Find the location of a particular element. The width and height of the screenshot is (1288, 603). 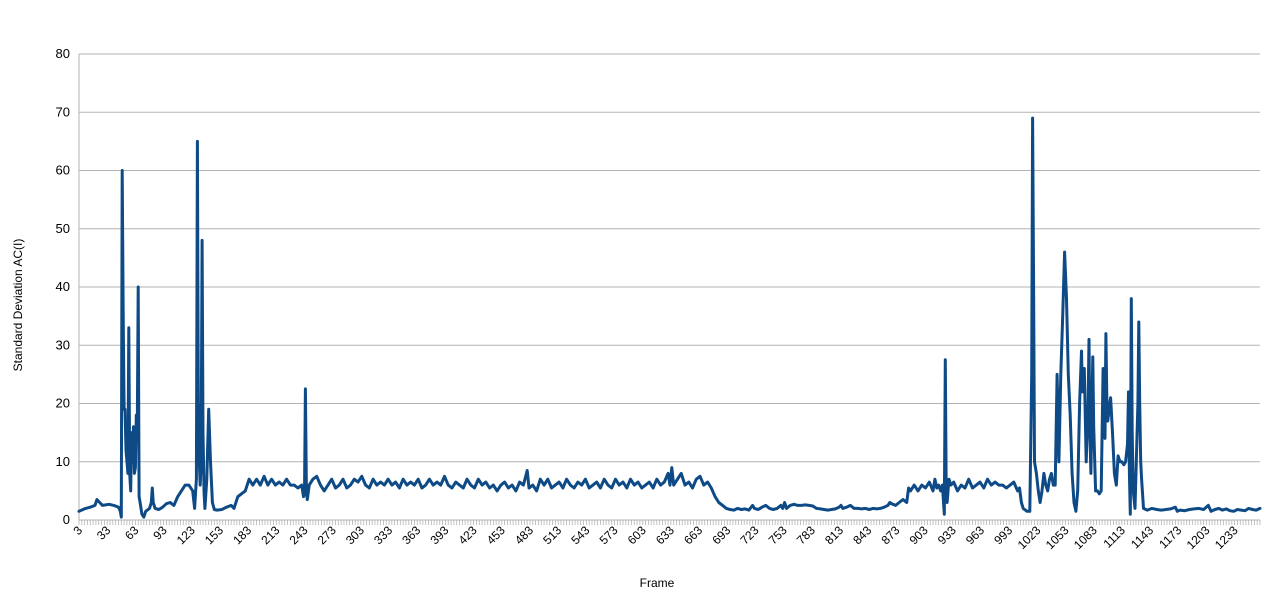

x-tick-label: 3 is located at coordinates (77, 530).